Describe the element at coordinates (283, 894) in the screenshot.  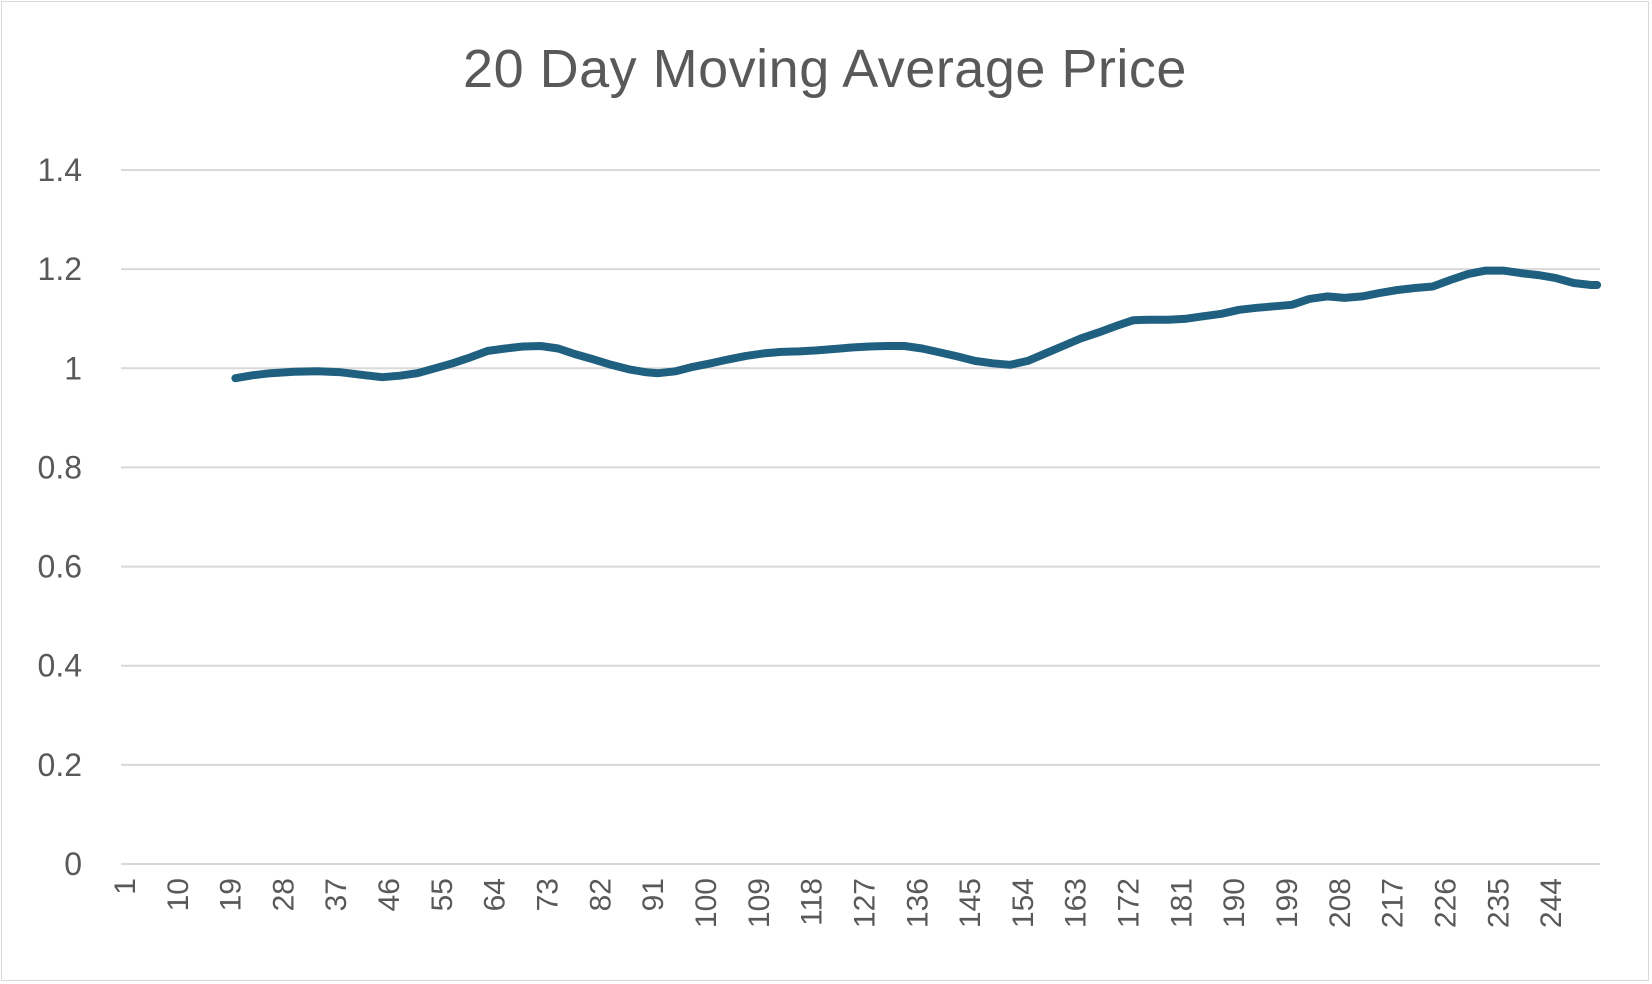
I see `x-tick-label: 28` at that location.